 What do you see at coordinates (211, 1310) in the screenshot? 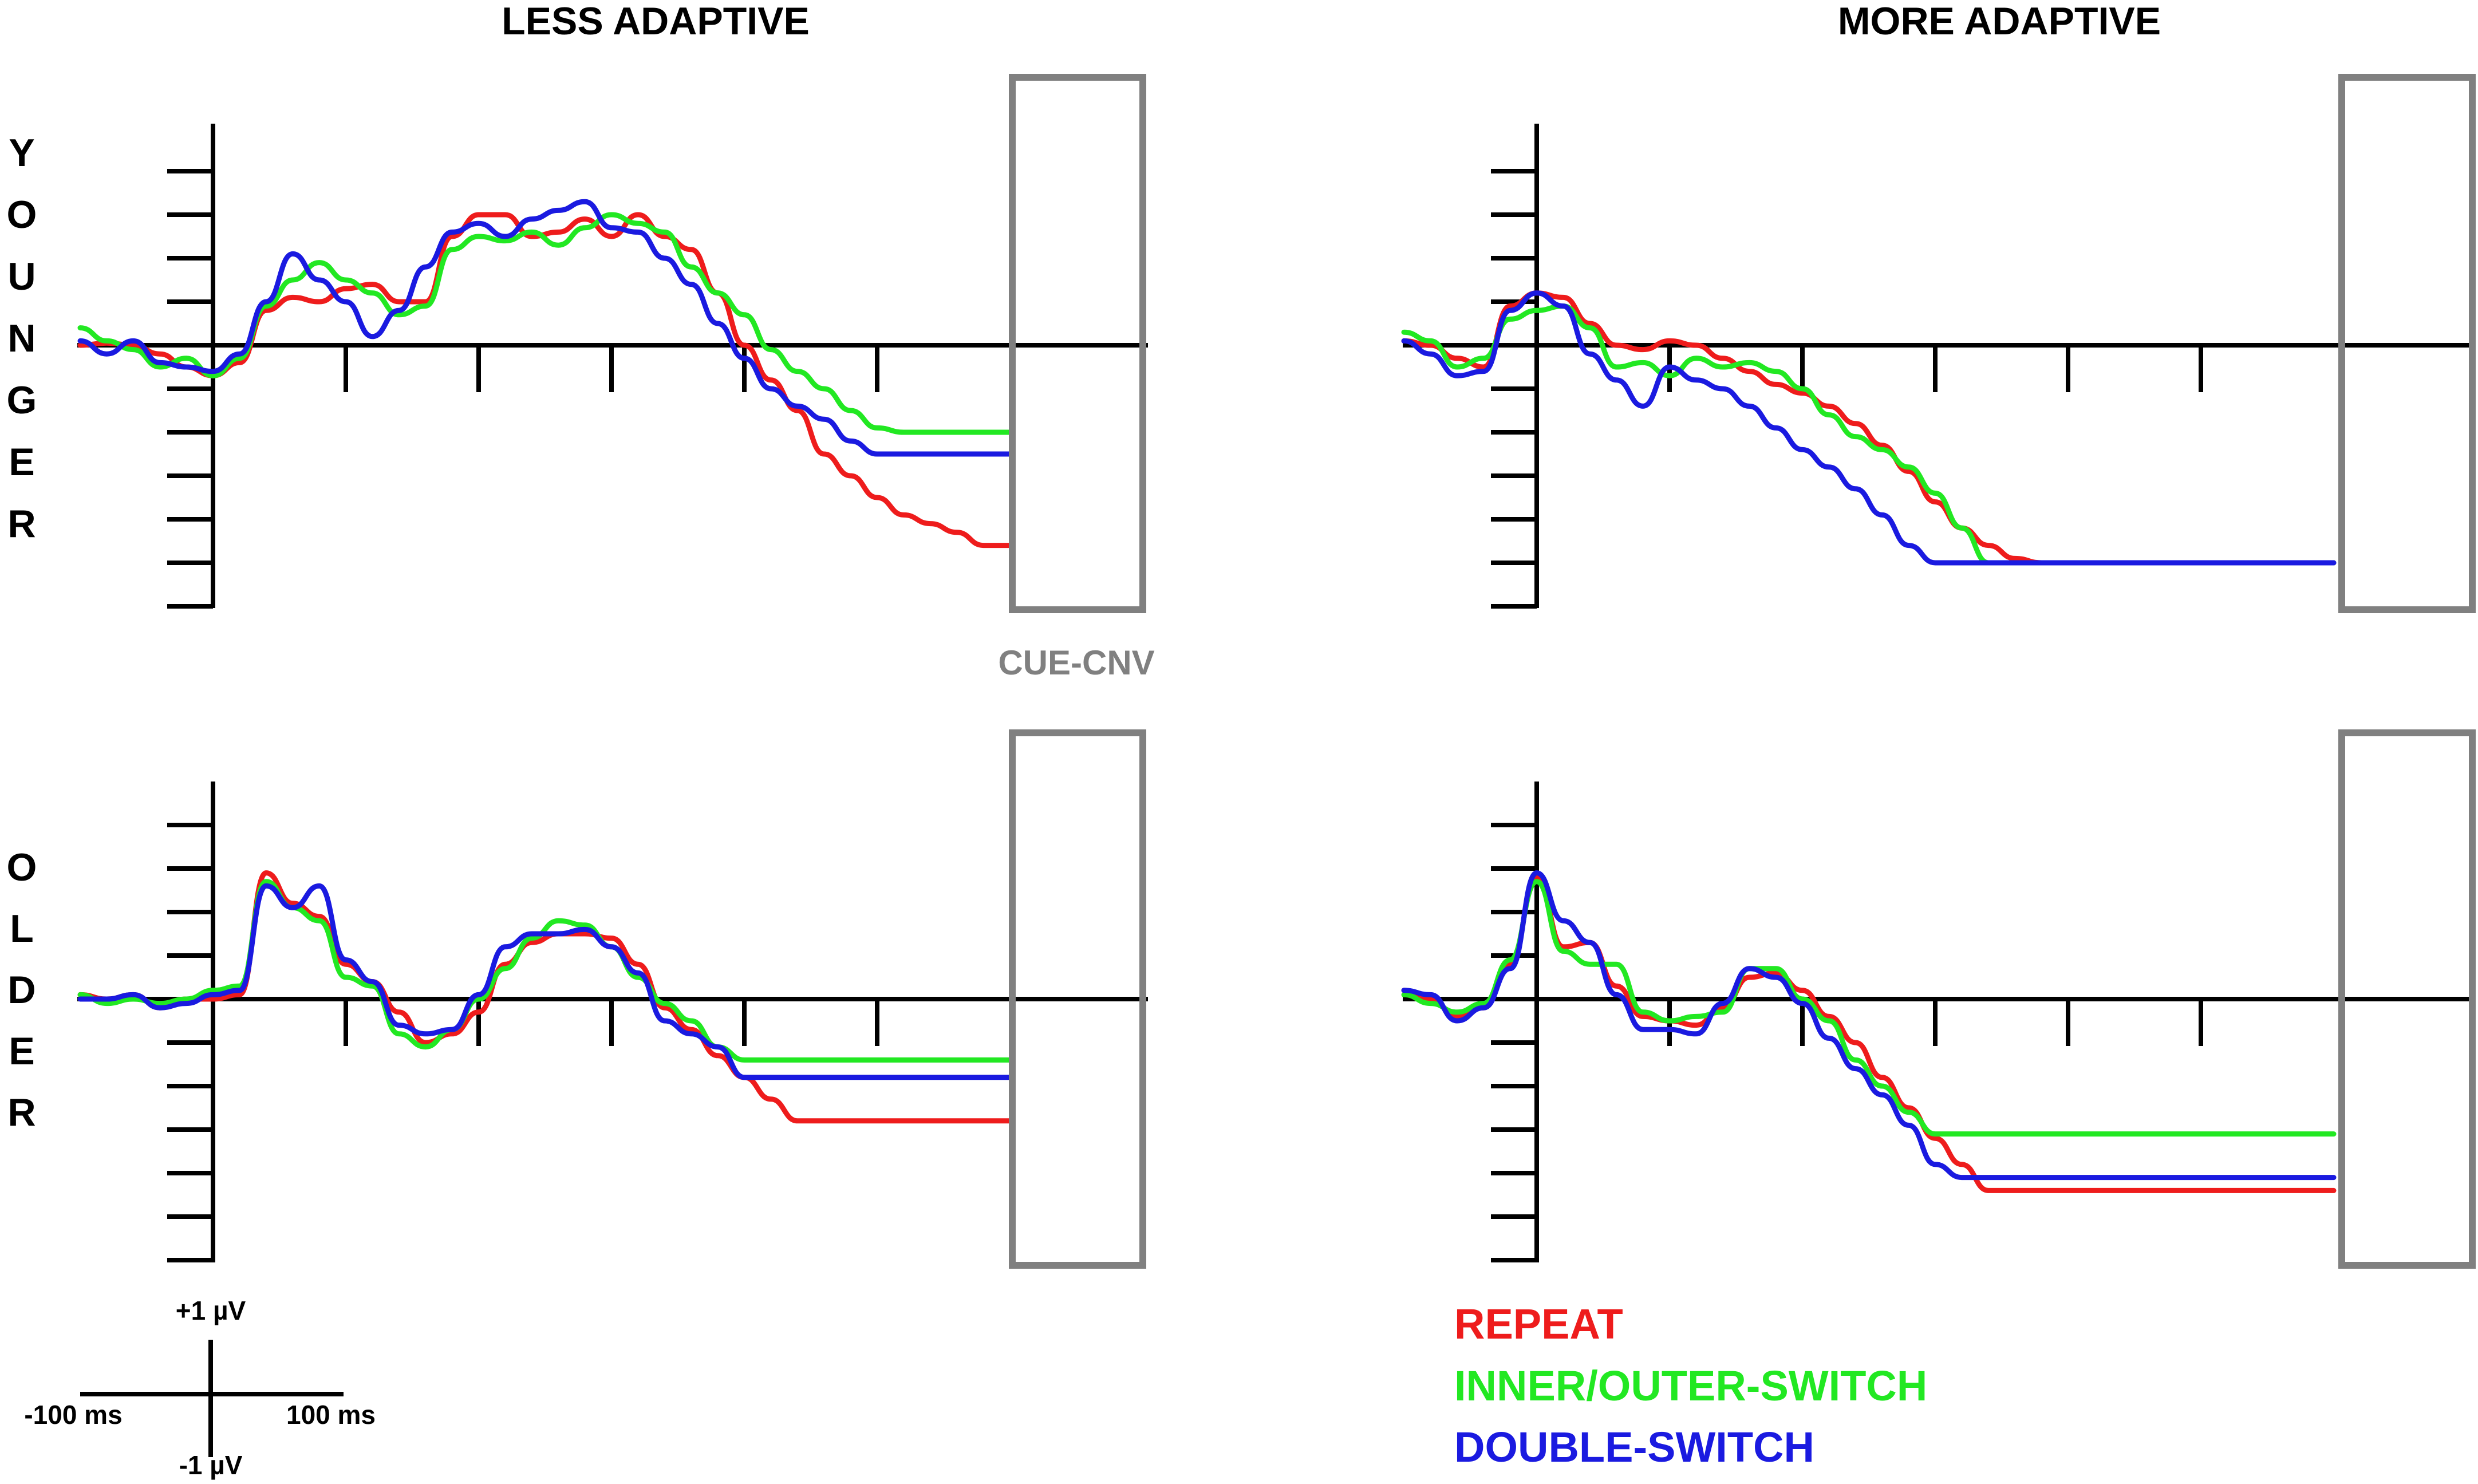
I see `scale-top-label: +1 µV` at bounding box center [211, 1310].